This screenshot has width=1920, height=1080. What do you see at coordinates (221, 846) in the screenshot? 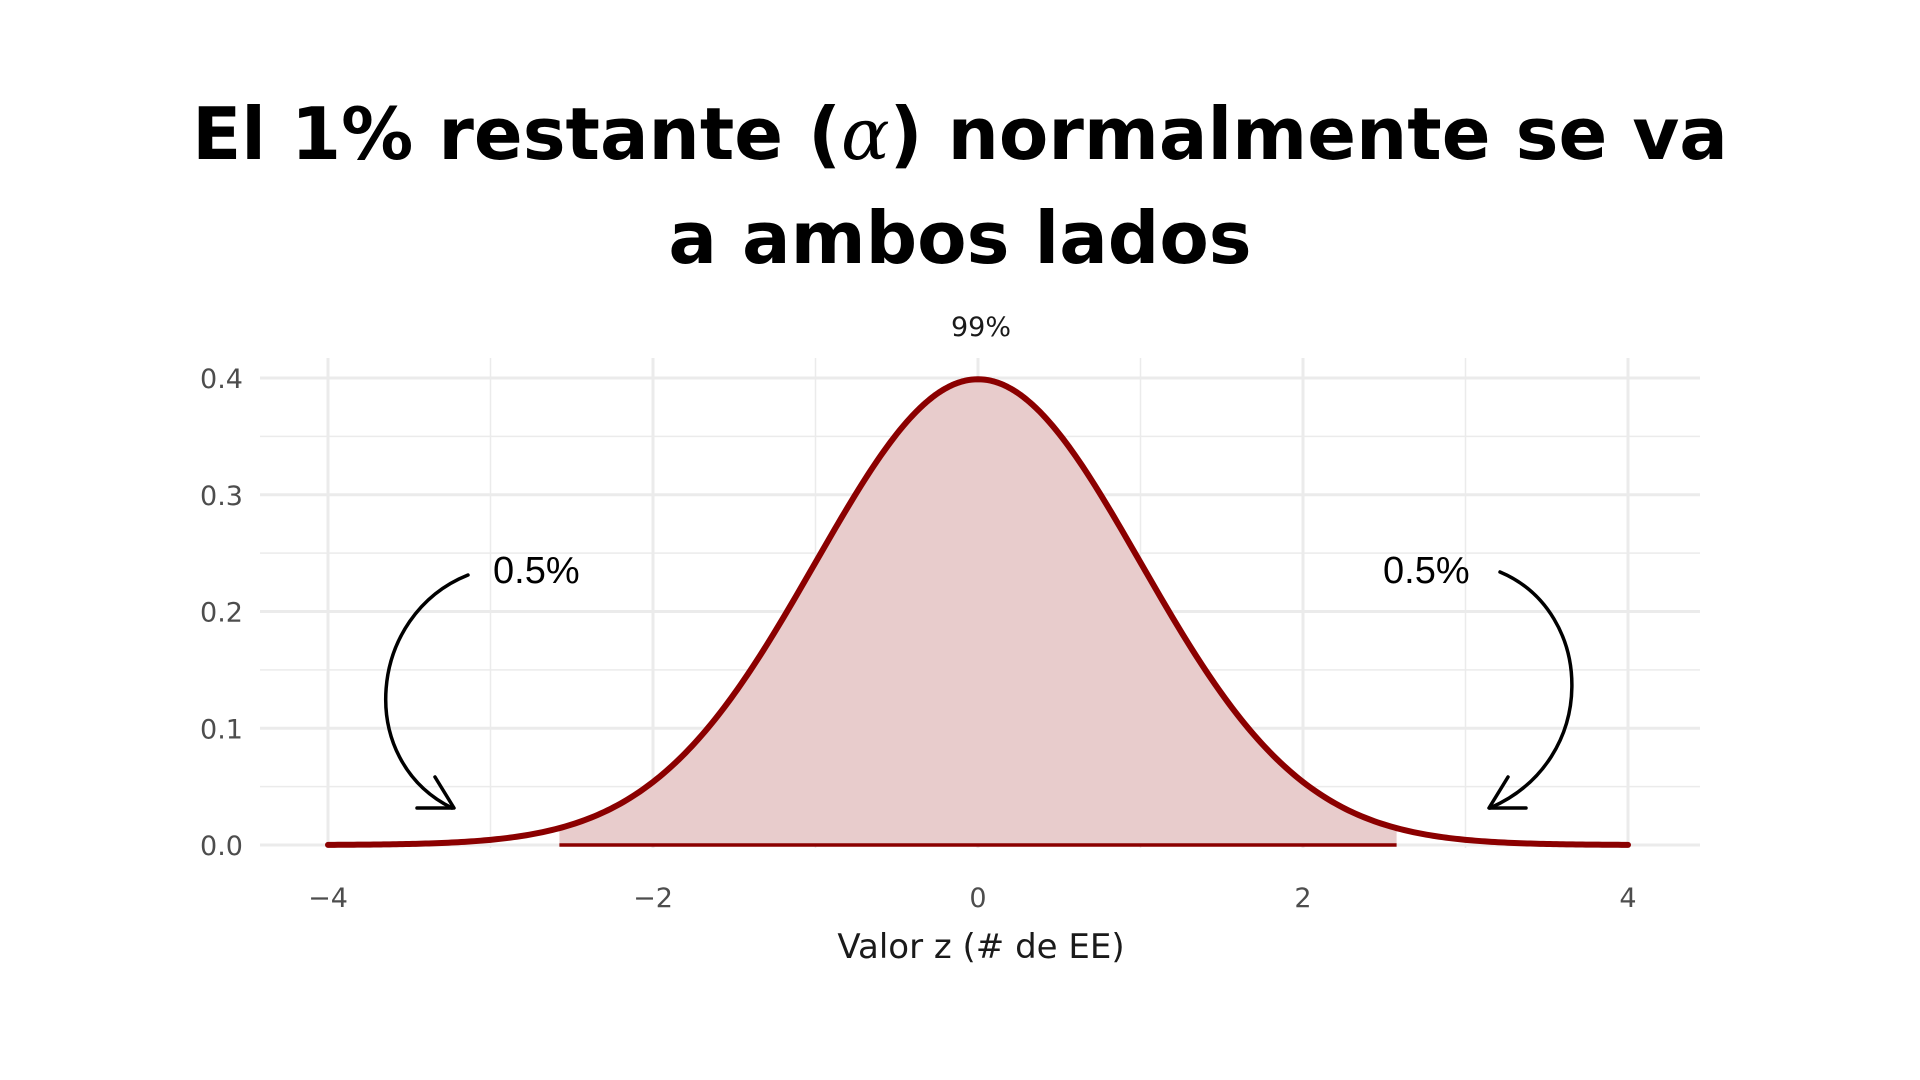
I see `y-tick-label: 0.0` at bounding box center [221, 846].